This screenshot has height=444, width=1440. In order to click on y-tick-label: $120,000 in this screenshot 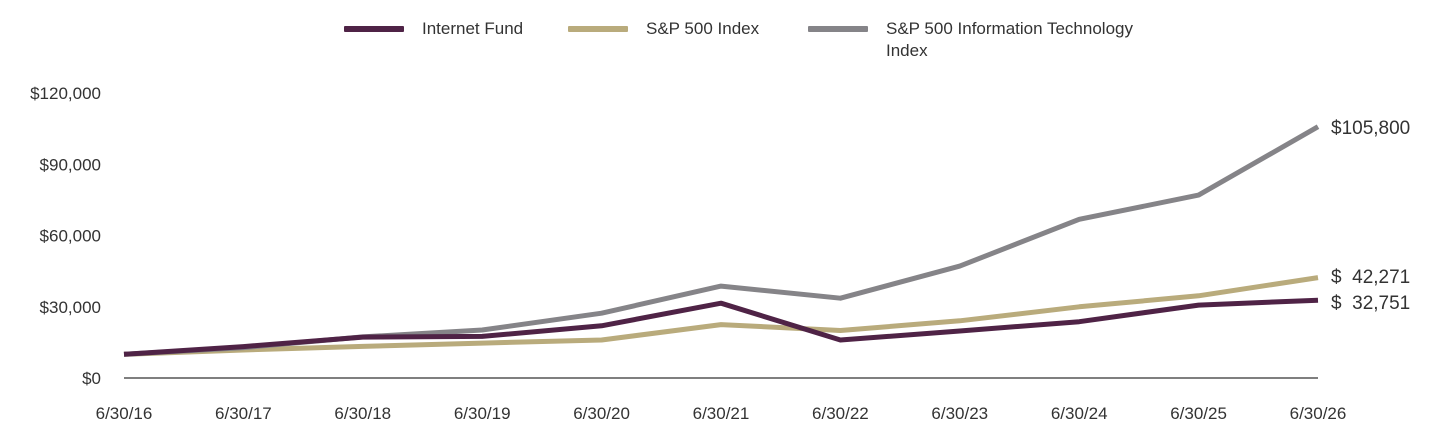, I will do `click(65, 93)`.